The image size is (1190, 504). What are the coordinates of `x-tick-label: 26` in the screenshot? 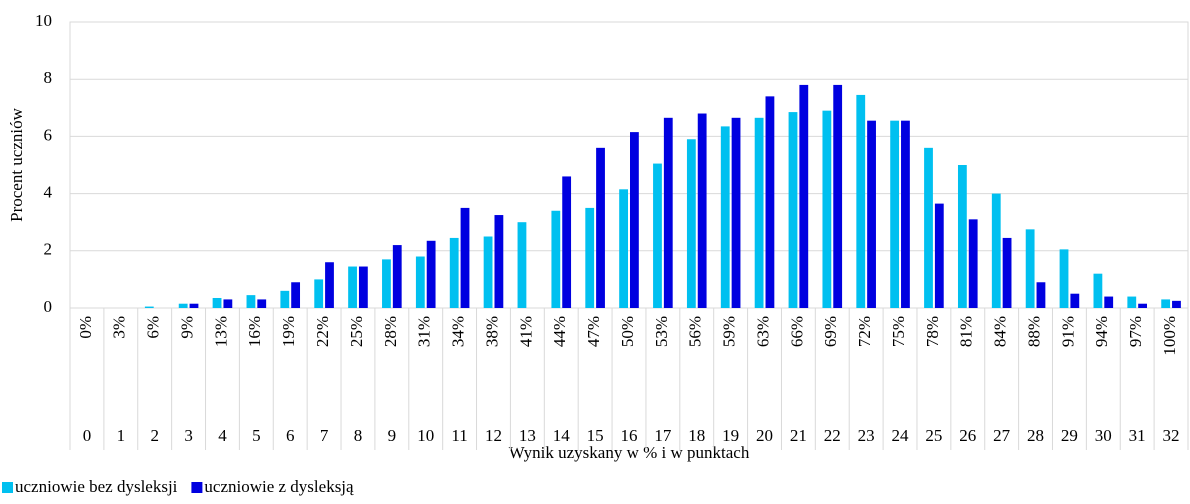 It's located at (967, 435).